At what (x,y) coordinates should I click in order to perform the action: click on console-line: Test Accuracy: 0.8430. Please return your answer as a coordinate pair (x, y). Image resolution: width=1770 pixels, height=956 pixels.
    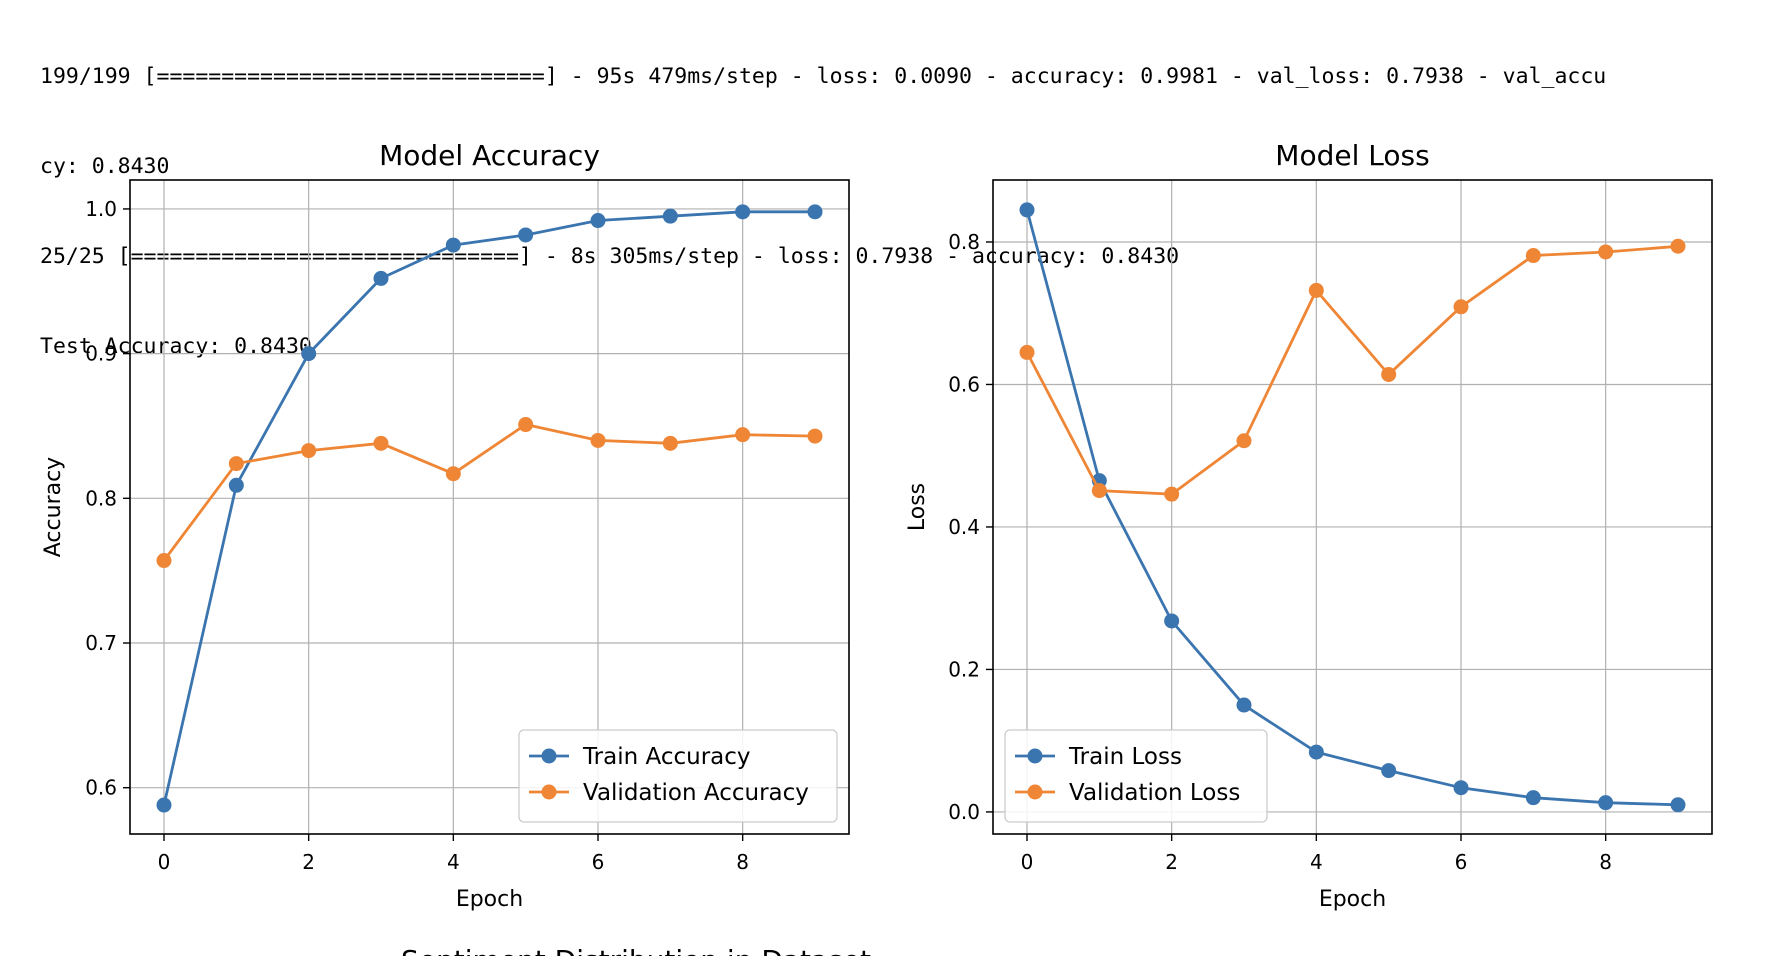
    Looking at the image, I should click on (176, 346).